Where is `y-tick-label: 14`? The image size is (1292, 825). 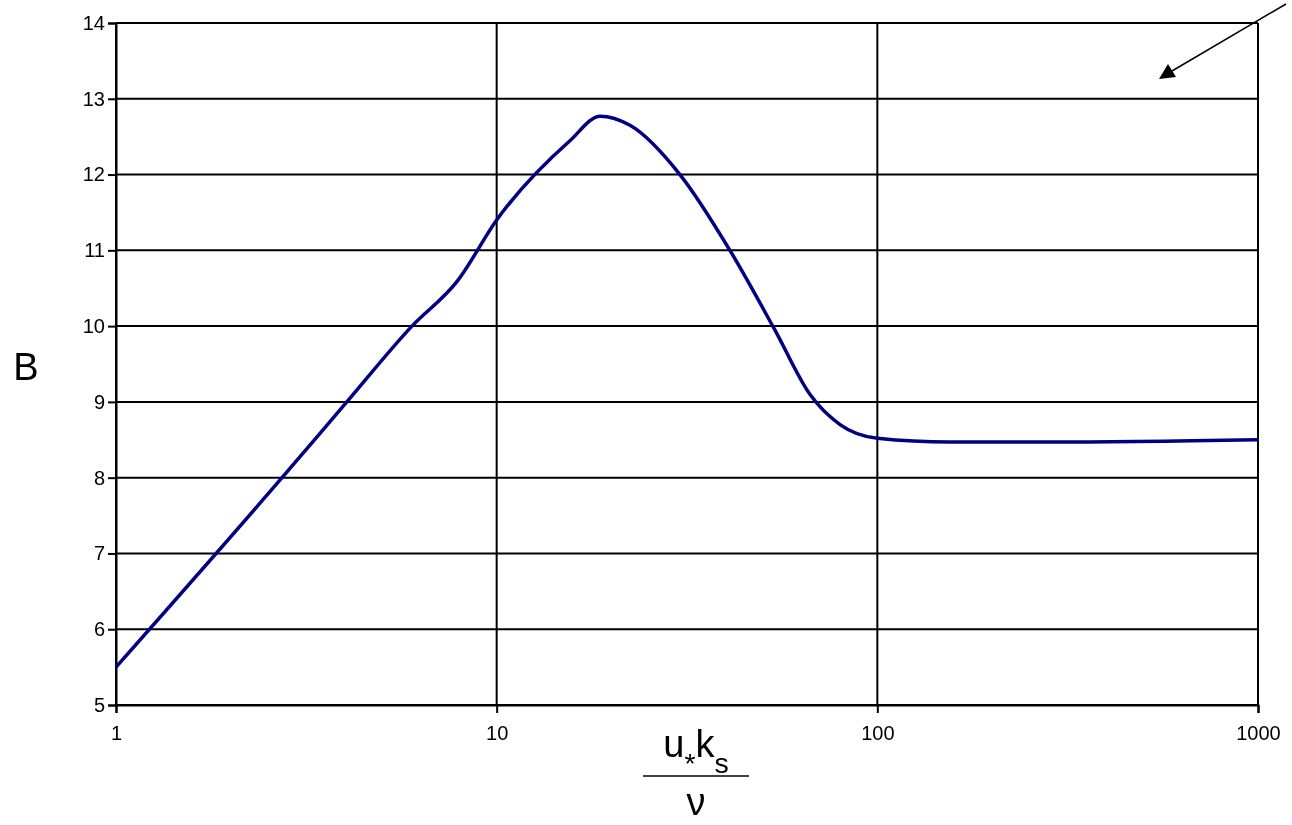
y-tick-label: 14 is located at coordinates (93, 22).